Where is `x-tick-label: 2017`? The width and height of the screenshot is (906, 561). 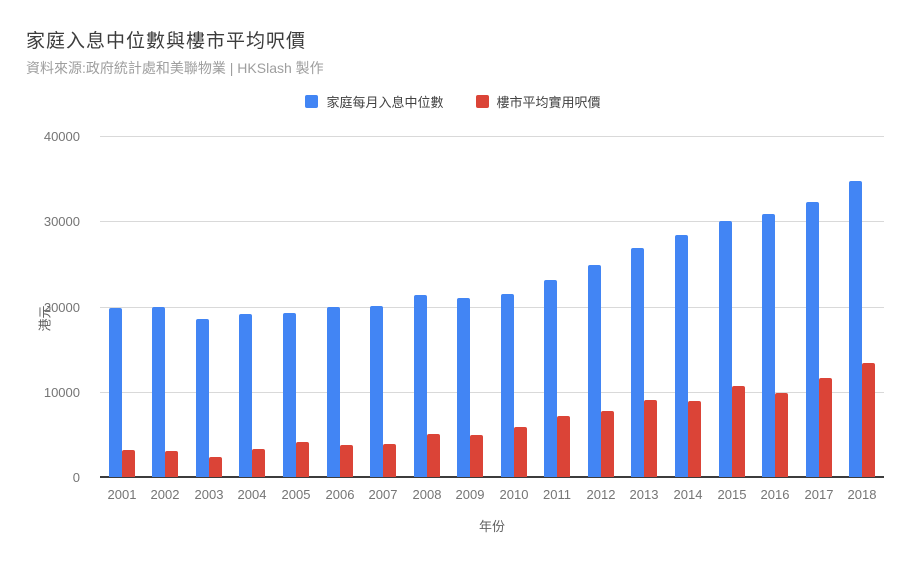
x-tick-label: 2017 is located at coordinates (819, 494).